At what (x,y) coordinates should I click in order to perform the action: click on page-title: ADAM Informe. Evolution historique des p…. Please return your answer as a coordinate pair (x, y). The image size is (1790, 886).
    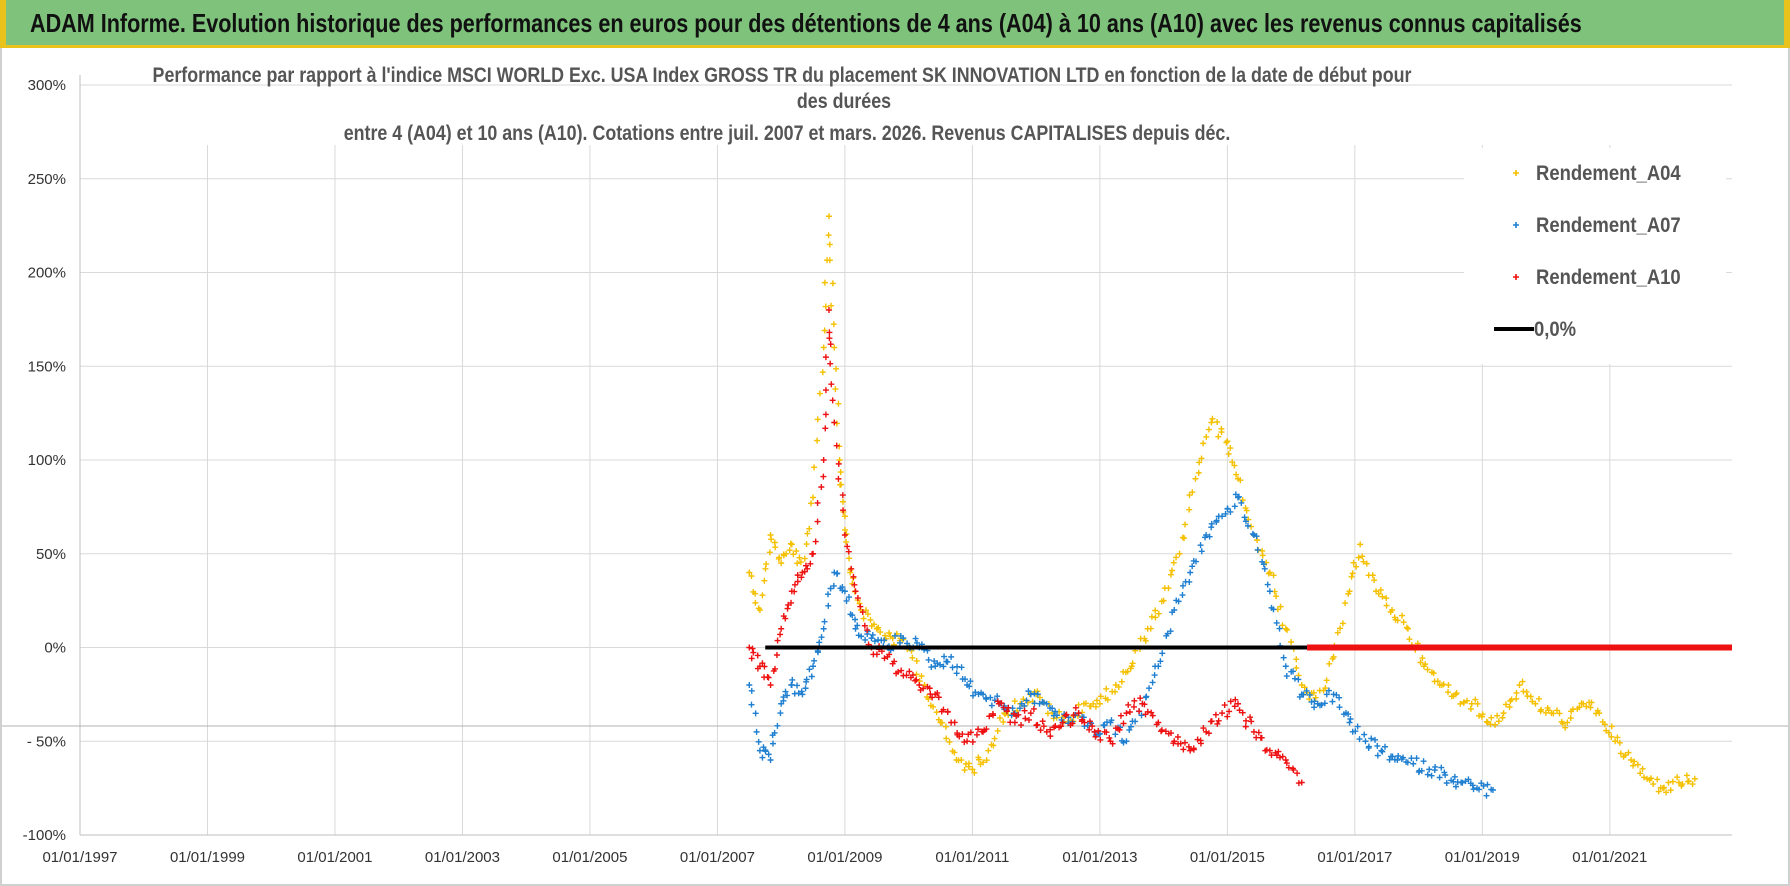
    Looking at the image, I should click on (806, 23).